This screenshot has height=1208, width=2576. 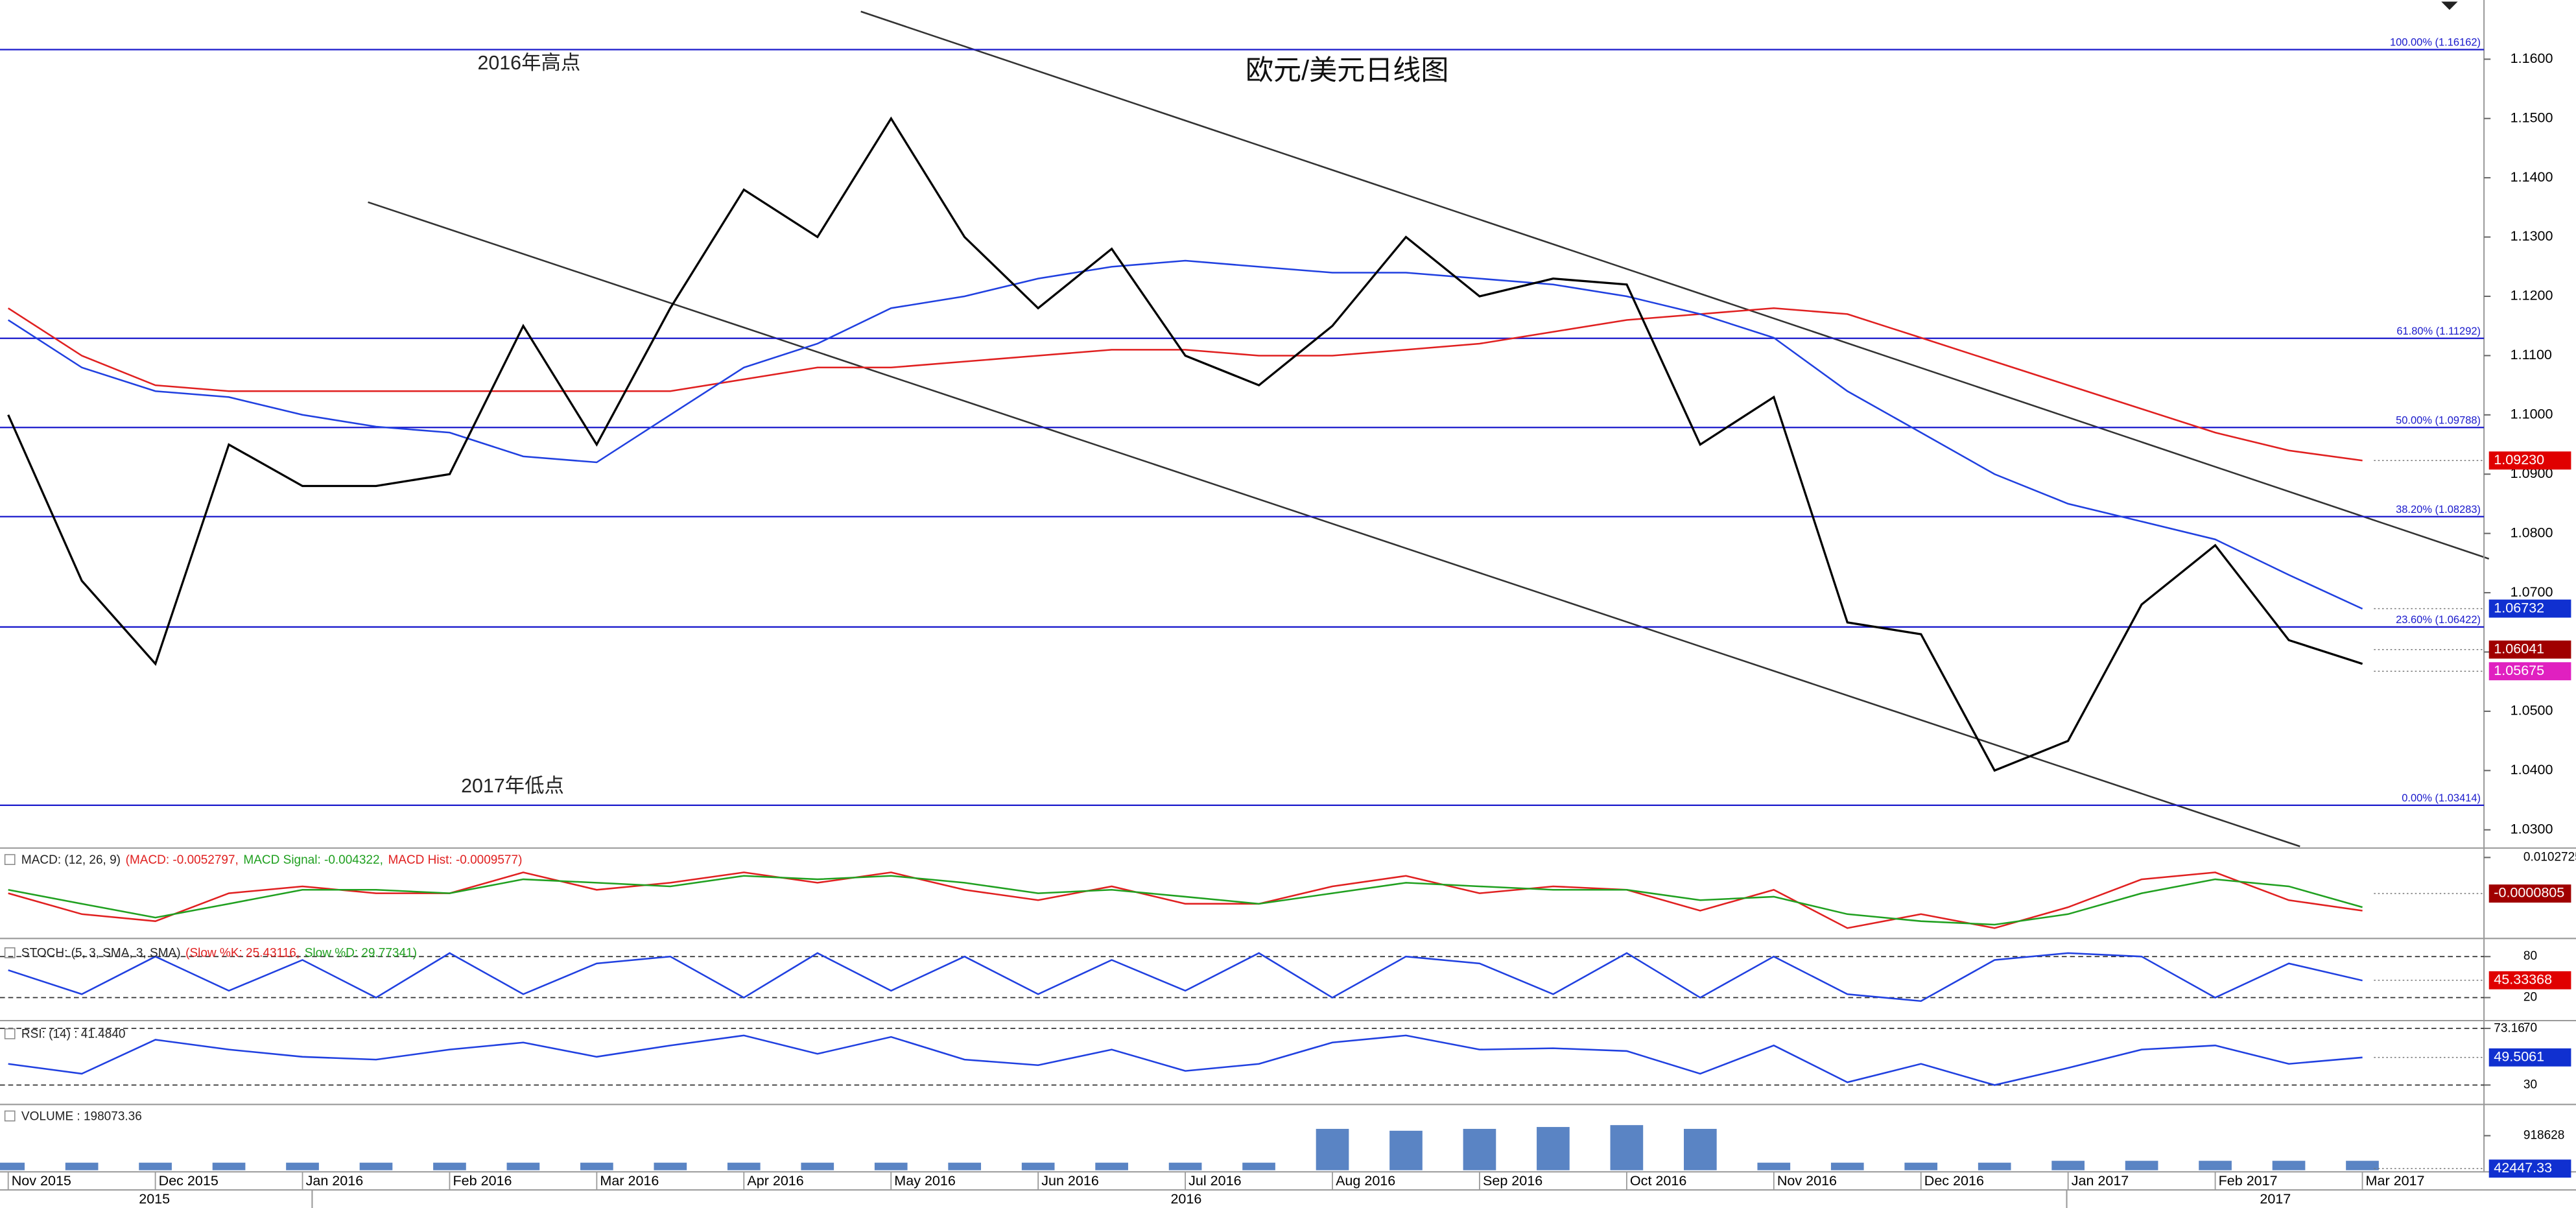 What do you see at coordinates (2441, 798) in the screenshot?
I see `fib-label: 0.00% (1.03414)` at bounding box center [2441, 798].